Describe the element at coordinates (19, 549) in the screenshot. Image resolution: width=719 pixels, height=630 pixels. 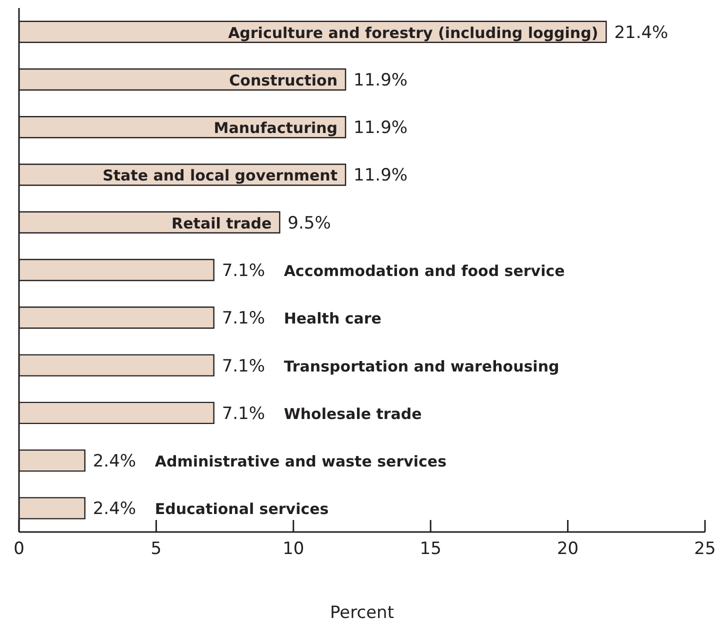
I see `x-tick-label: 0` at that location.